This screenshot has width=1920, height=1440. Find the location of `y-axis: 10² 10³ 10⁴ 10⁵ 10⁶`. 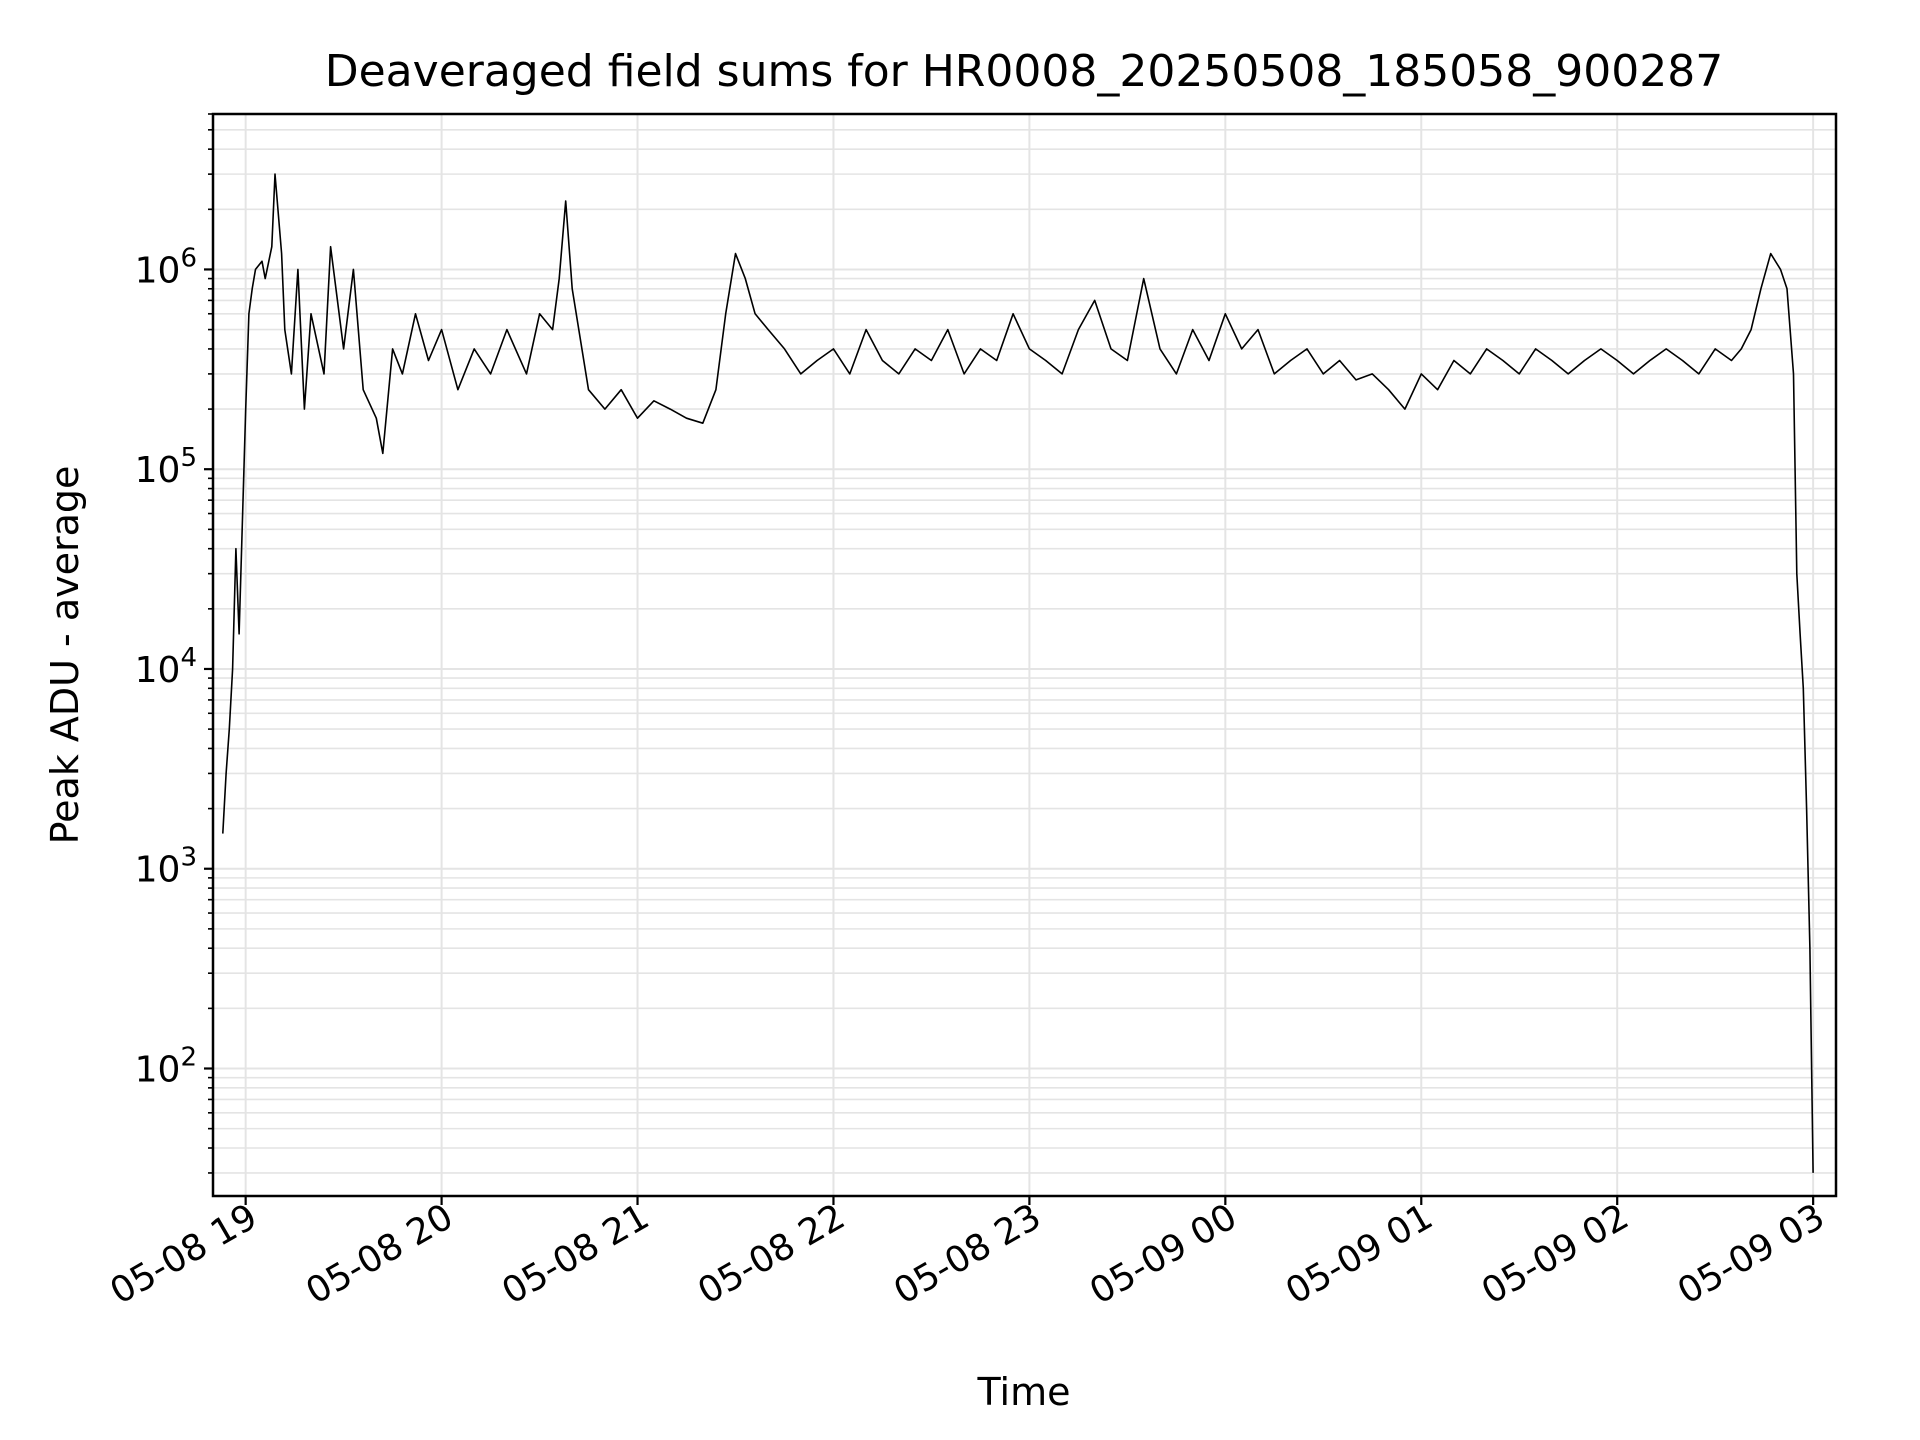

y-axis: 10² 10³ 10⁴ 10⁵ 10⁶ is located at coordinates (174, 643).